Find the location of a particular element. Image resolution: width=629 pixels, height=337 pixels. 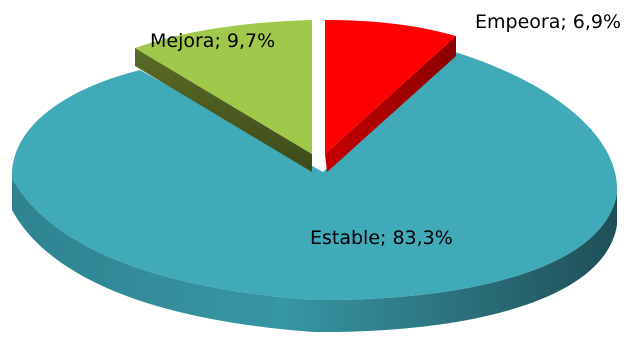

slice-empeora-top is located at coordinates (390, 87).